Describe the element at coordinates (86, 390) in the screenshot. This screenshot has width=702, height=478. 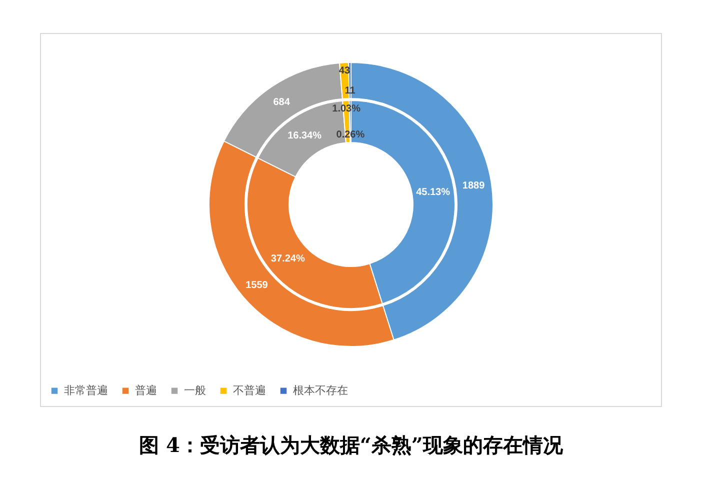
I see `legend-label: 非常普遍` at that location.